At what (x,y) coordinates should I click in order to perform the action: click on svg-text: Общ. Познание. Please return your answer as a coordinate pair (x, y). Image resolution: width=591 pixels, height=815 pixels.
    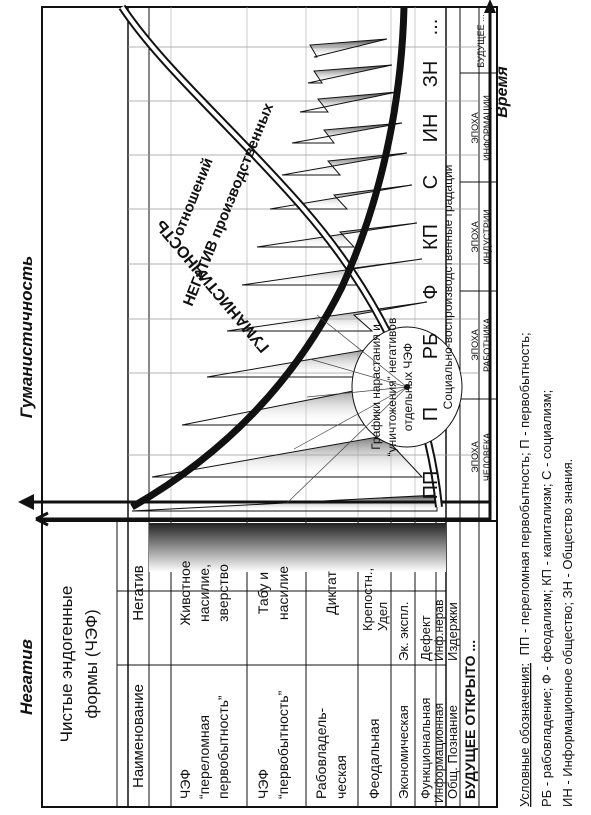
    Looking at the image, I should click on (452, 752).